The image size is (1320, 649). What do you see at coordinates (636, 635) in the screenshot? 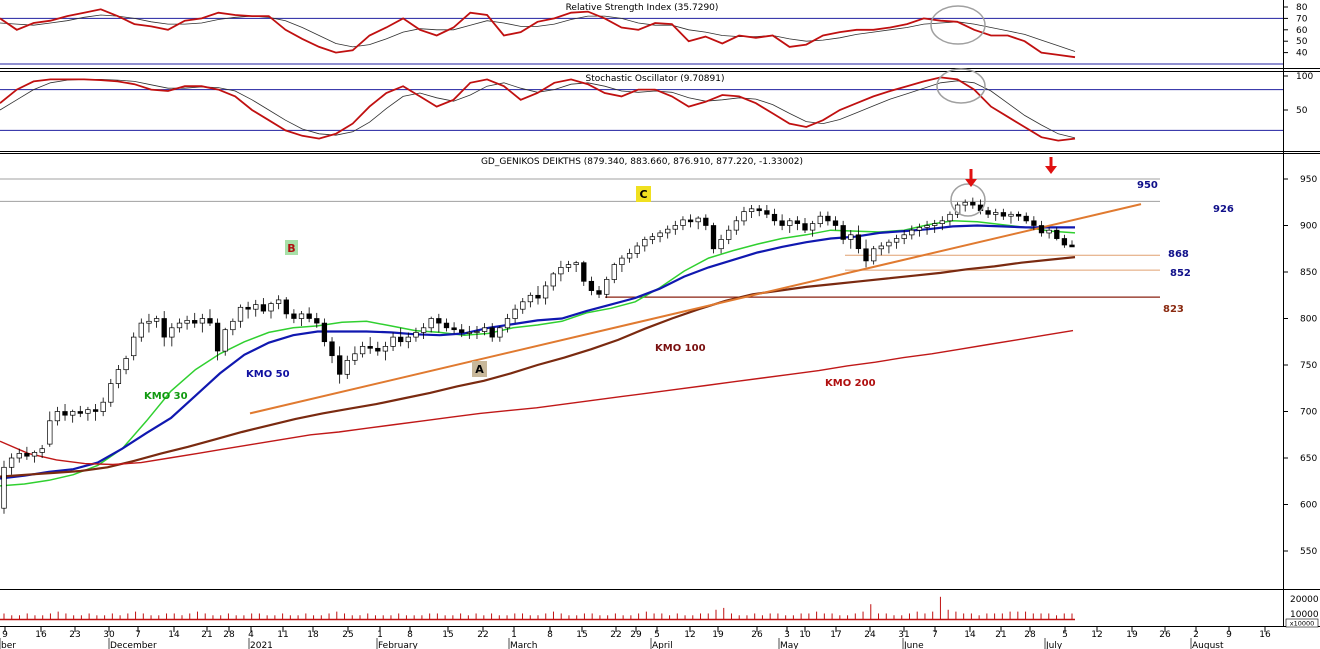
I see `x-tick-label: 29` at bounding box center [636, 635].